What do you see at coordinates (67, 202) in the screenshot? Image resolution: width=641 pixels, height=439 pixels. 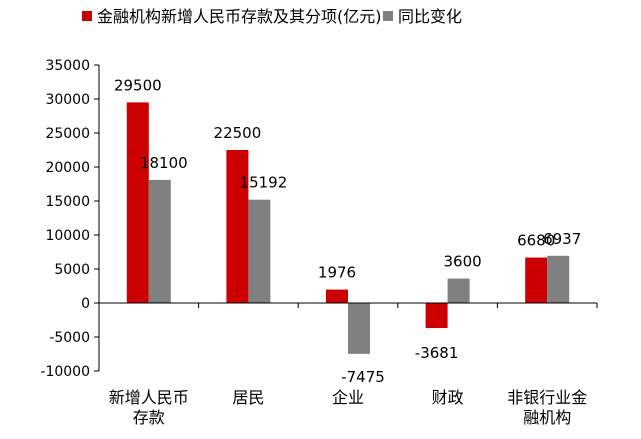 I see `y-tick-label-5: 15000` at bounding box center [67, 202].